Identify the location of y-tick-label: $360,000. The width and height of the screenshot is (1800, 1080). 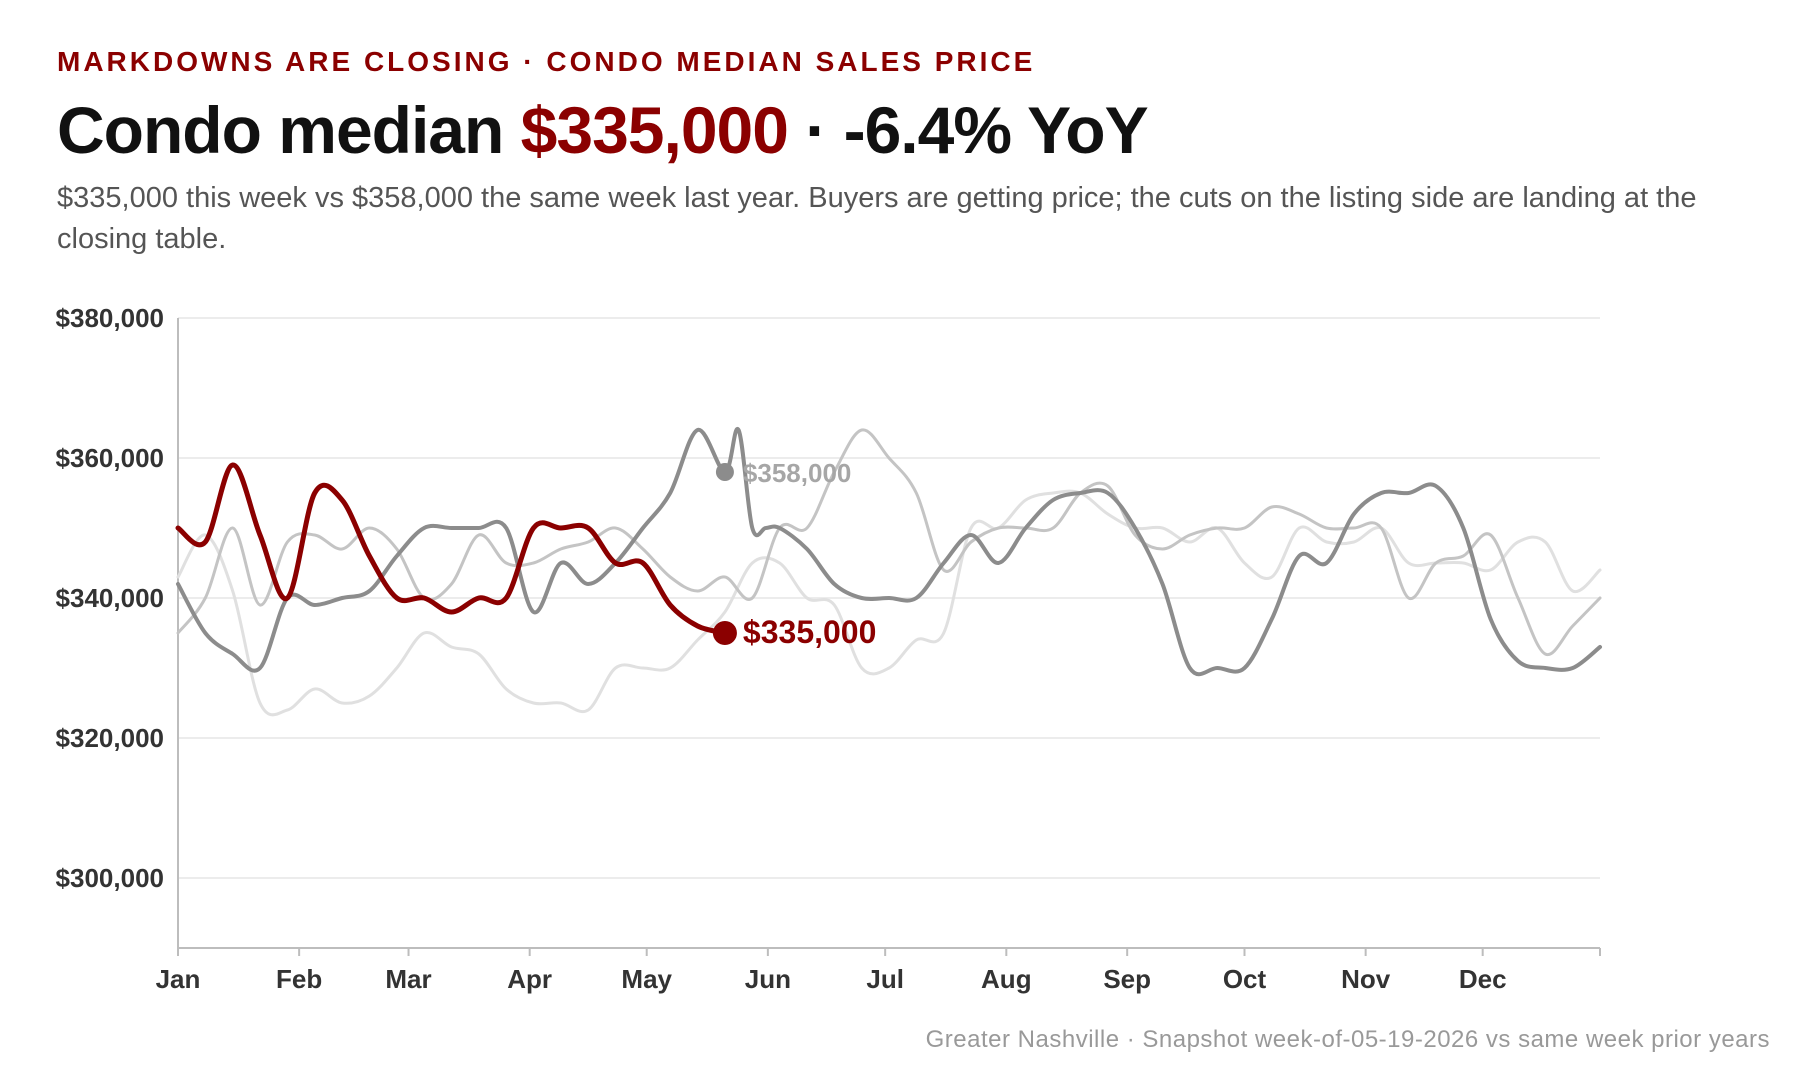
(110, 458).